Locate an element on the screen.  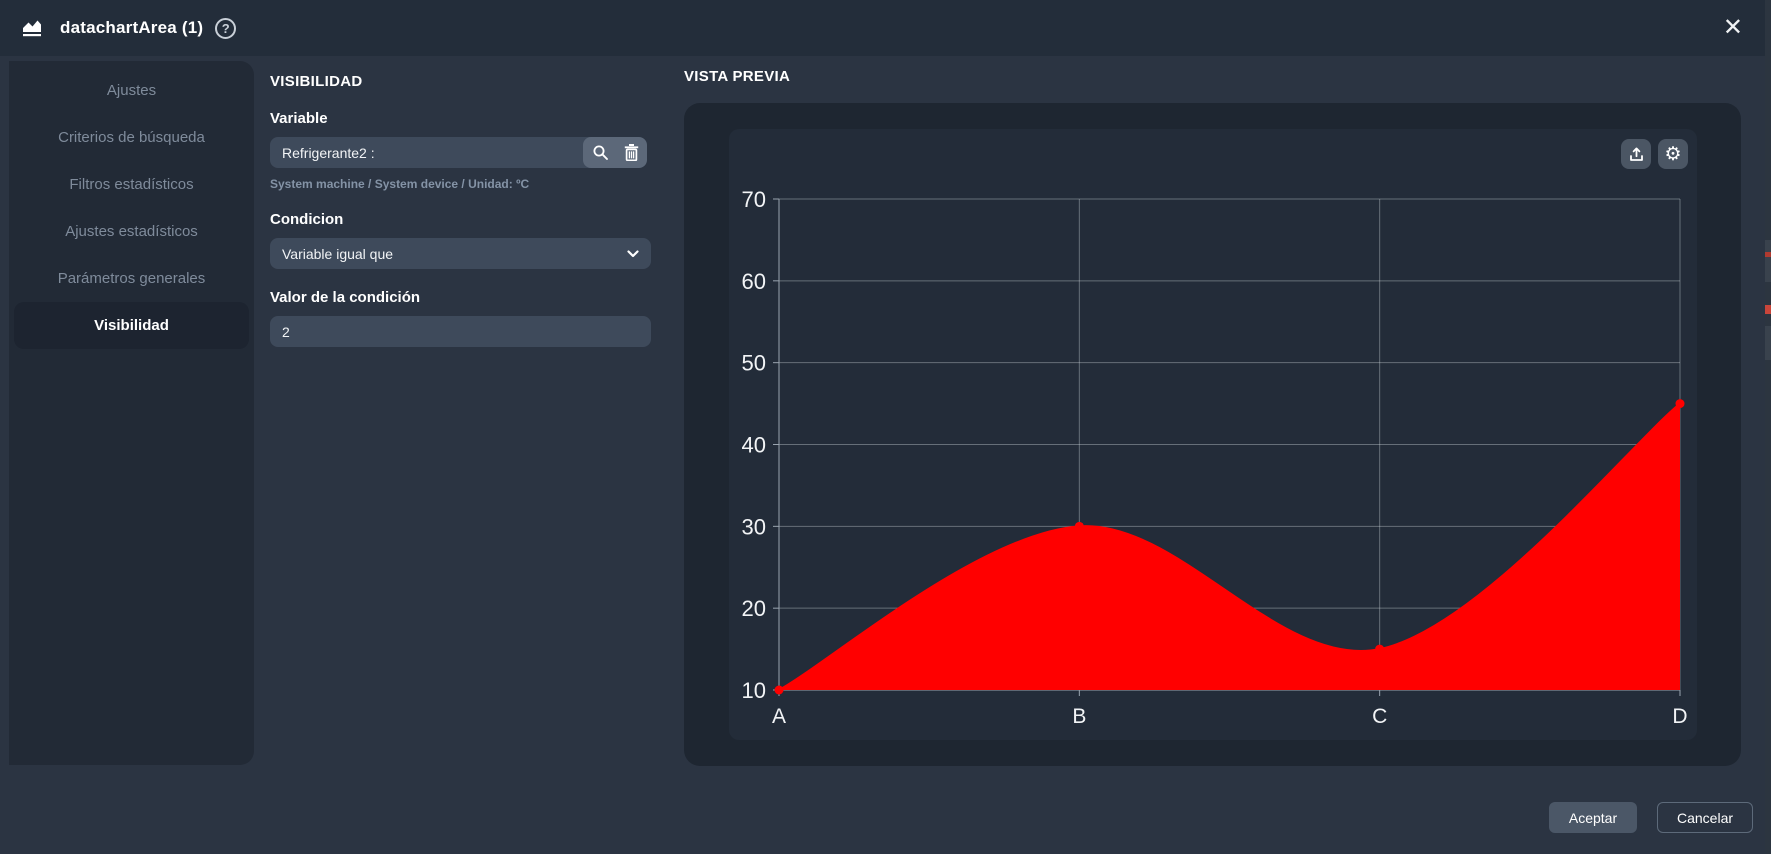
preview-section-title: VISTA PREVIA is located at coordinates (737, 76).